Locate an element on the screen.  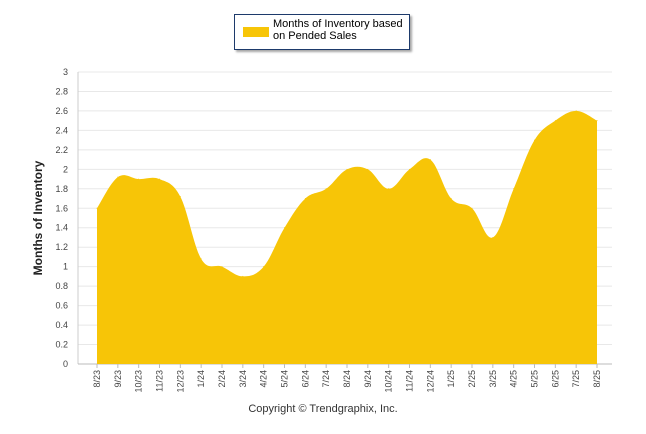
y-tick-label: 1 is located at coordinates (65, 267).